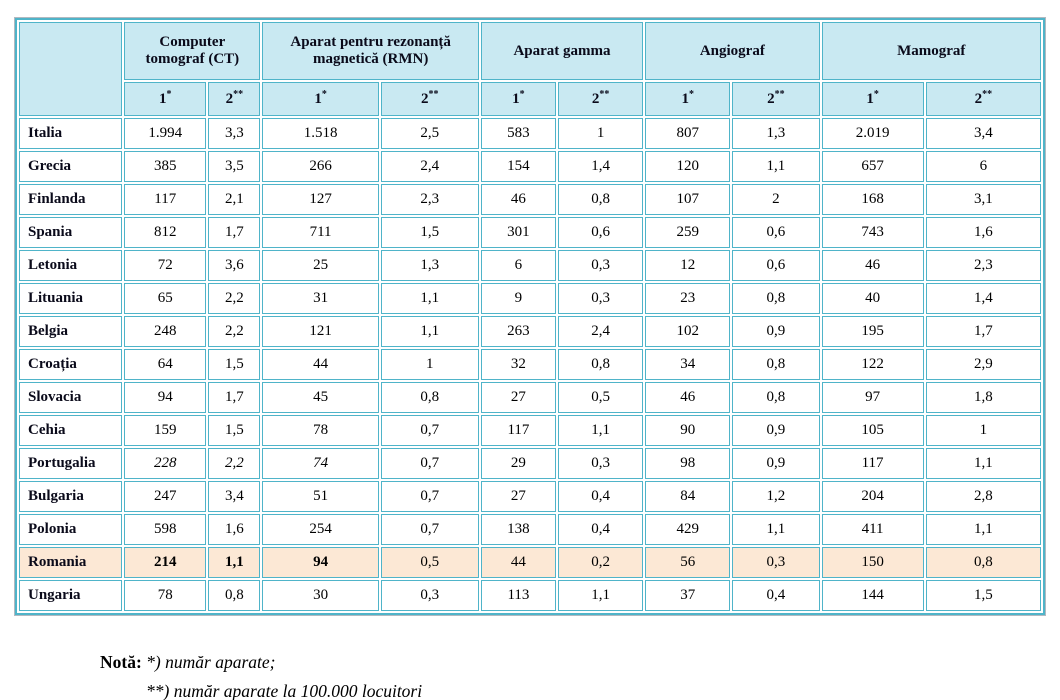  Describe the element at coordinates (320, 595) in the screenshot. I see `value-cell: 30` at that location.